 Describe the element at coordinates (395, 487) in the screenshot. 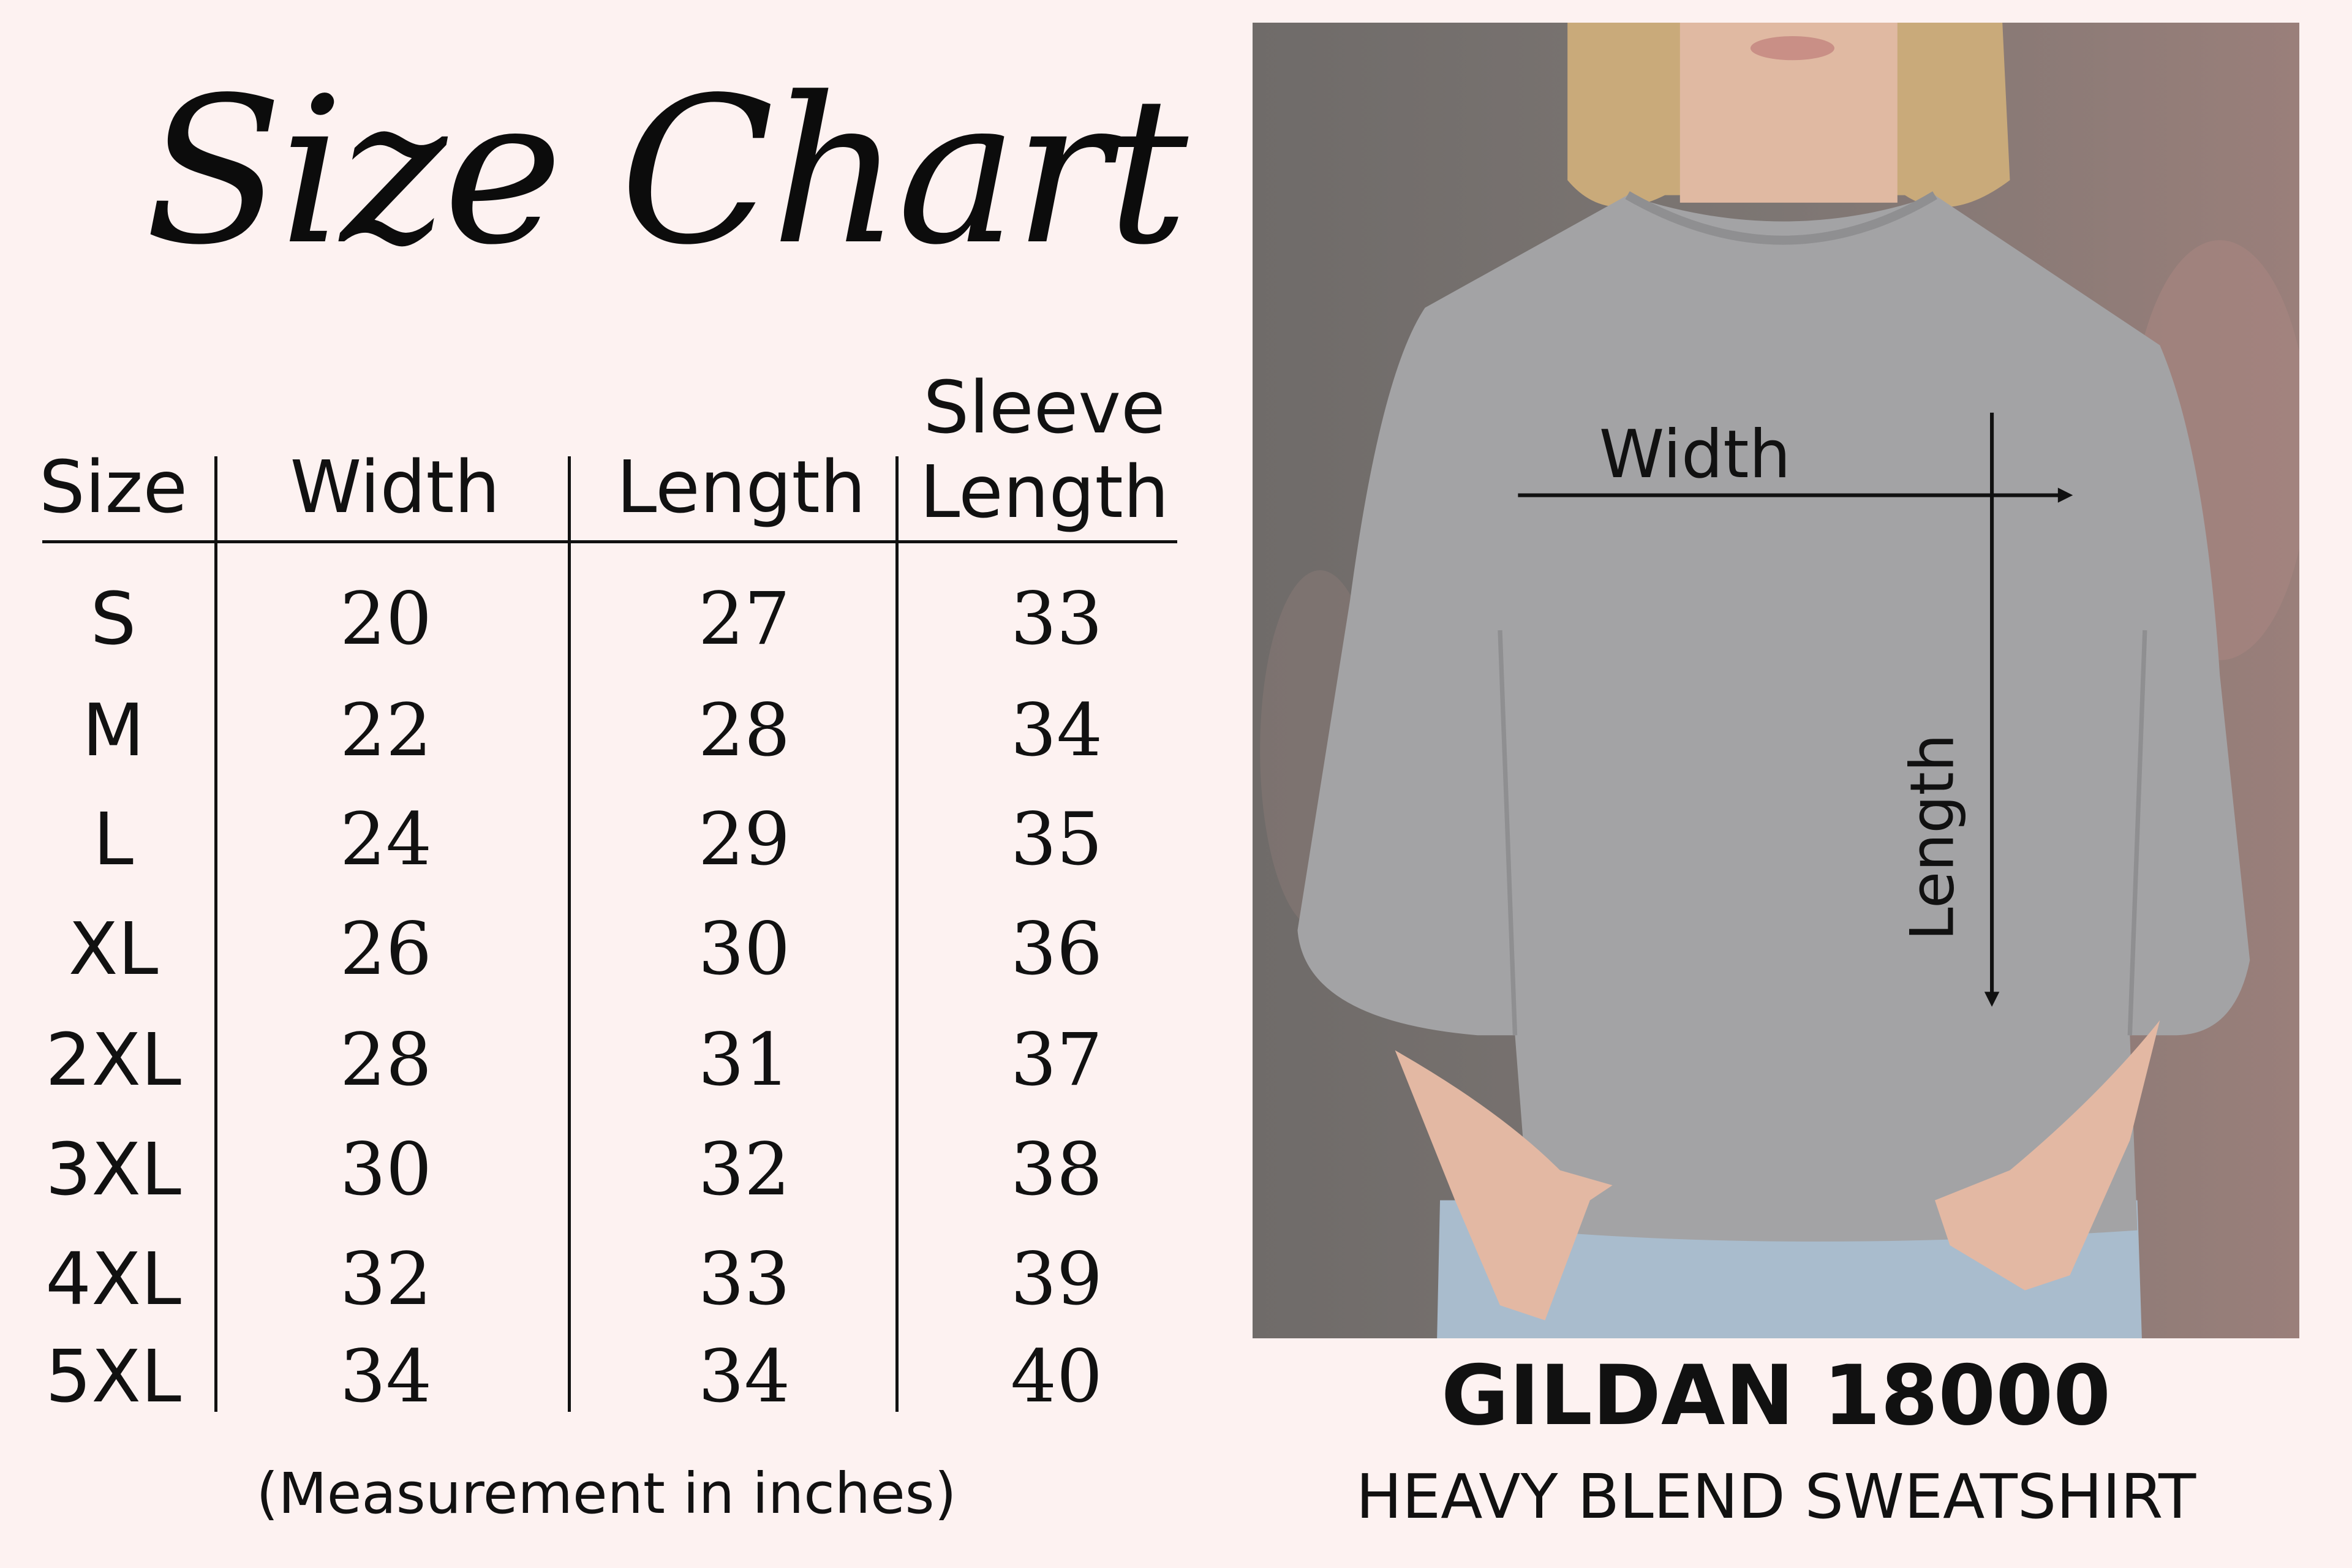

I see `header-width: Width` at that location.